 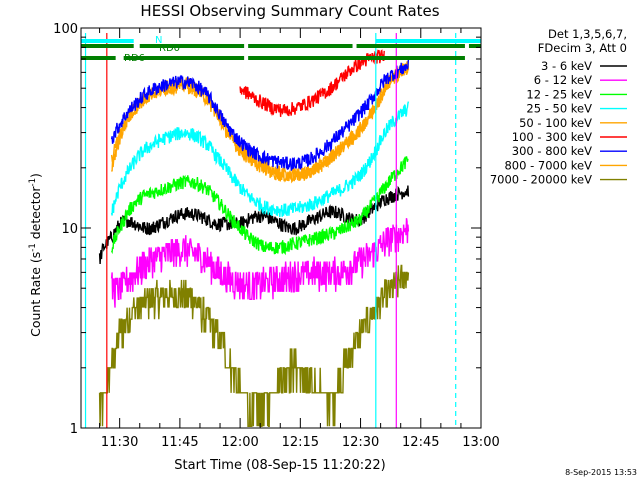 What do you see at coordinates (239, 442) in the screenshot?
I see `x-tick-label: 12:00` at bounding box center [239, 442].